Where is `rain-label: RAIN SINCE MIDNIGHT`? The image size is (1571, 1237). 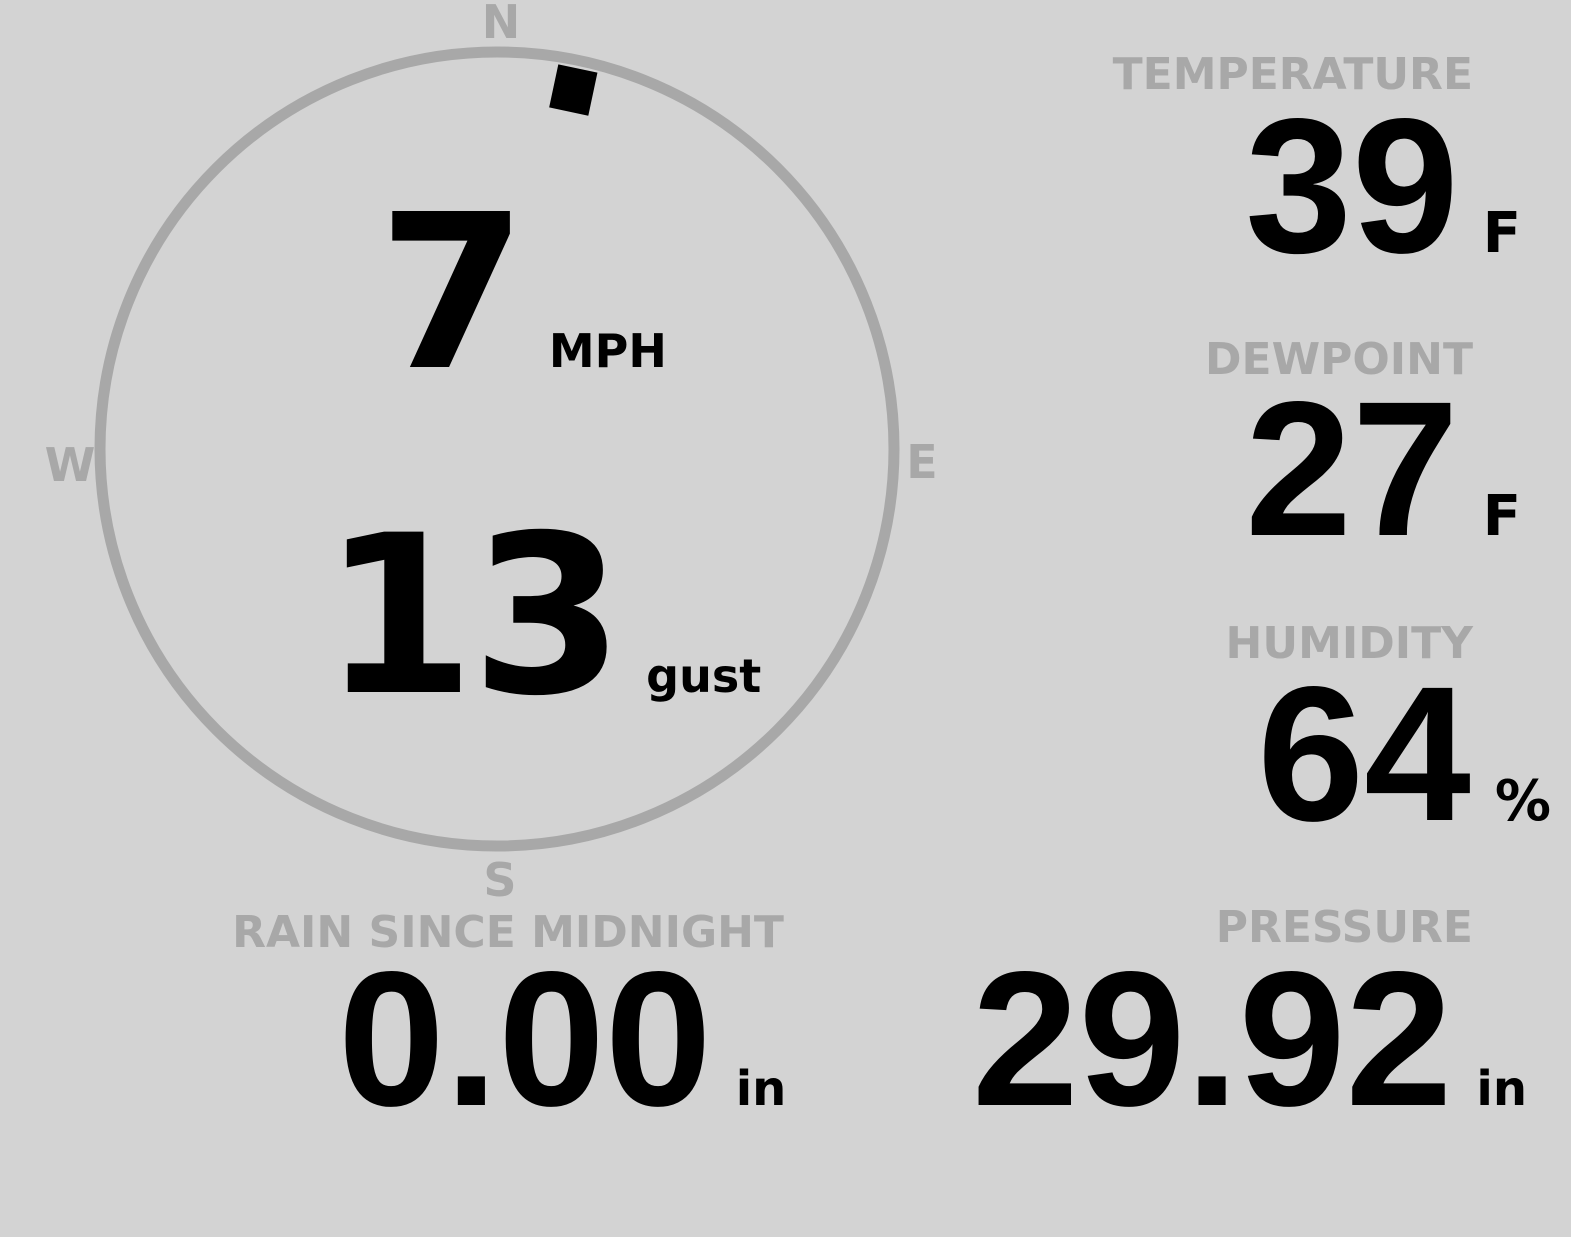
rain-label: RAIN SINCE MIDNIGHT is located at coordinates (508, 932).